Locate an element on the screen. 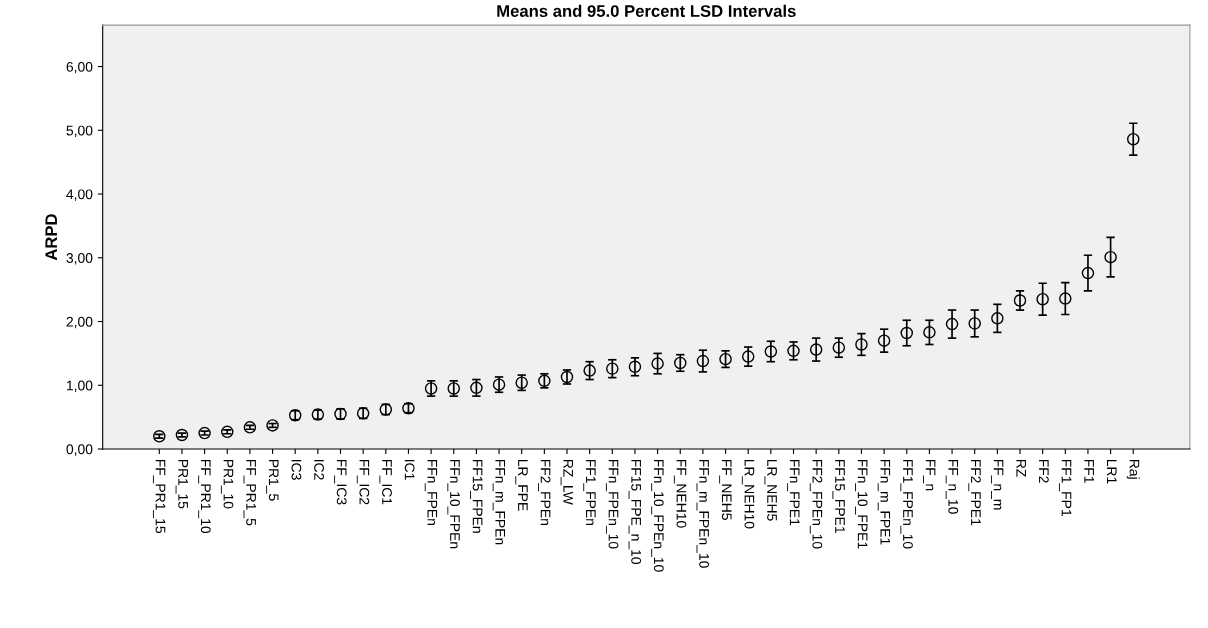  x-tick-label: FF_n_m is located at coordinates (997, 484).